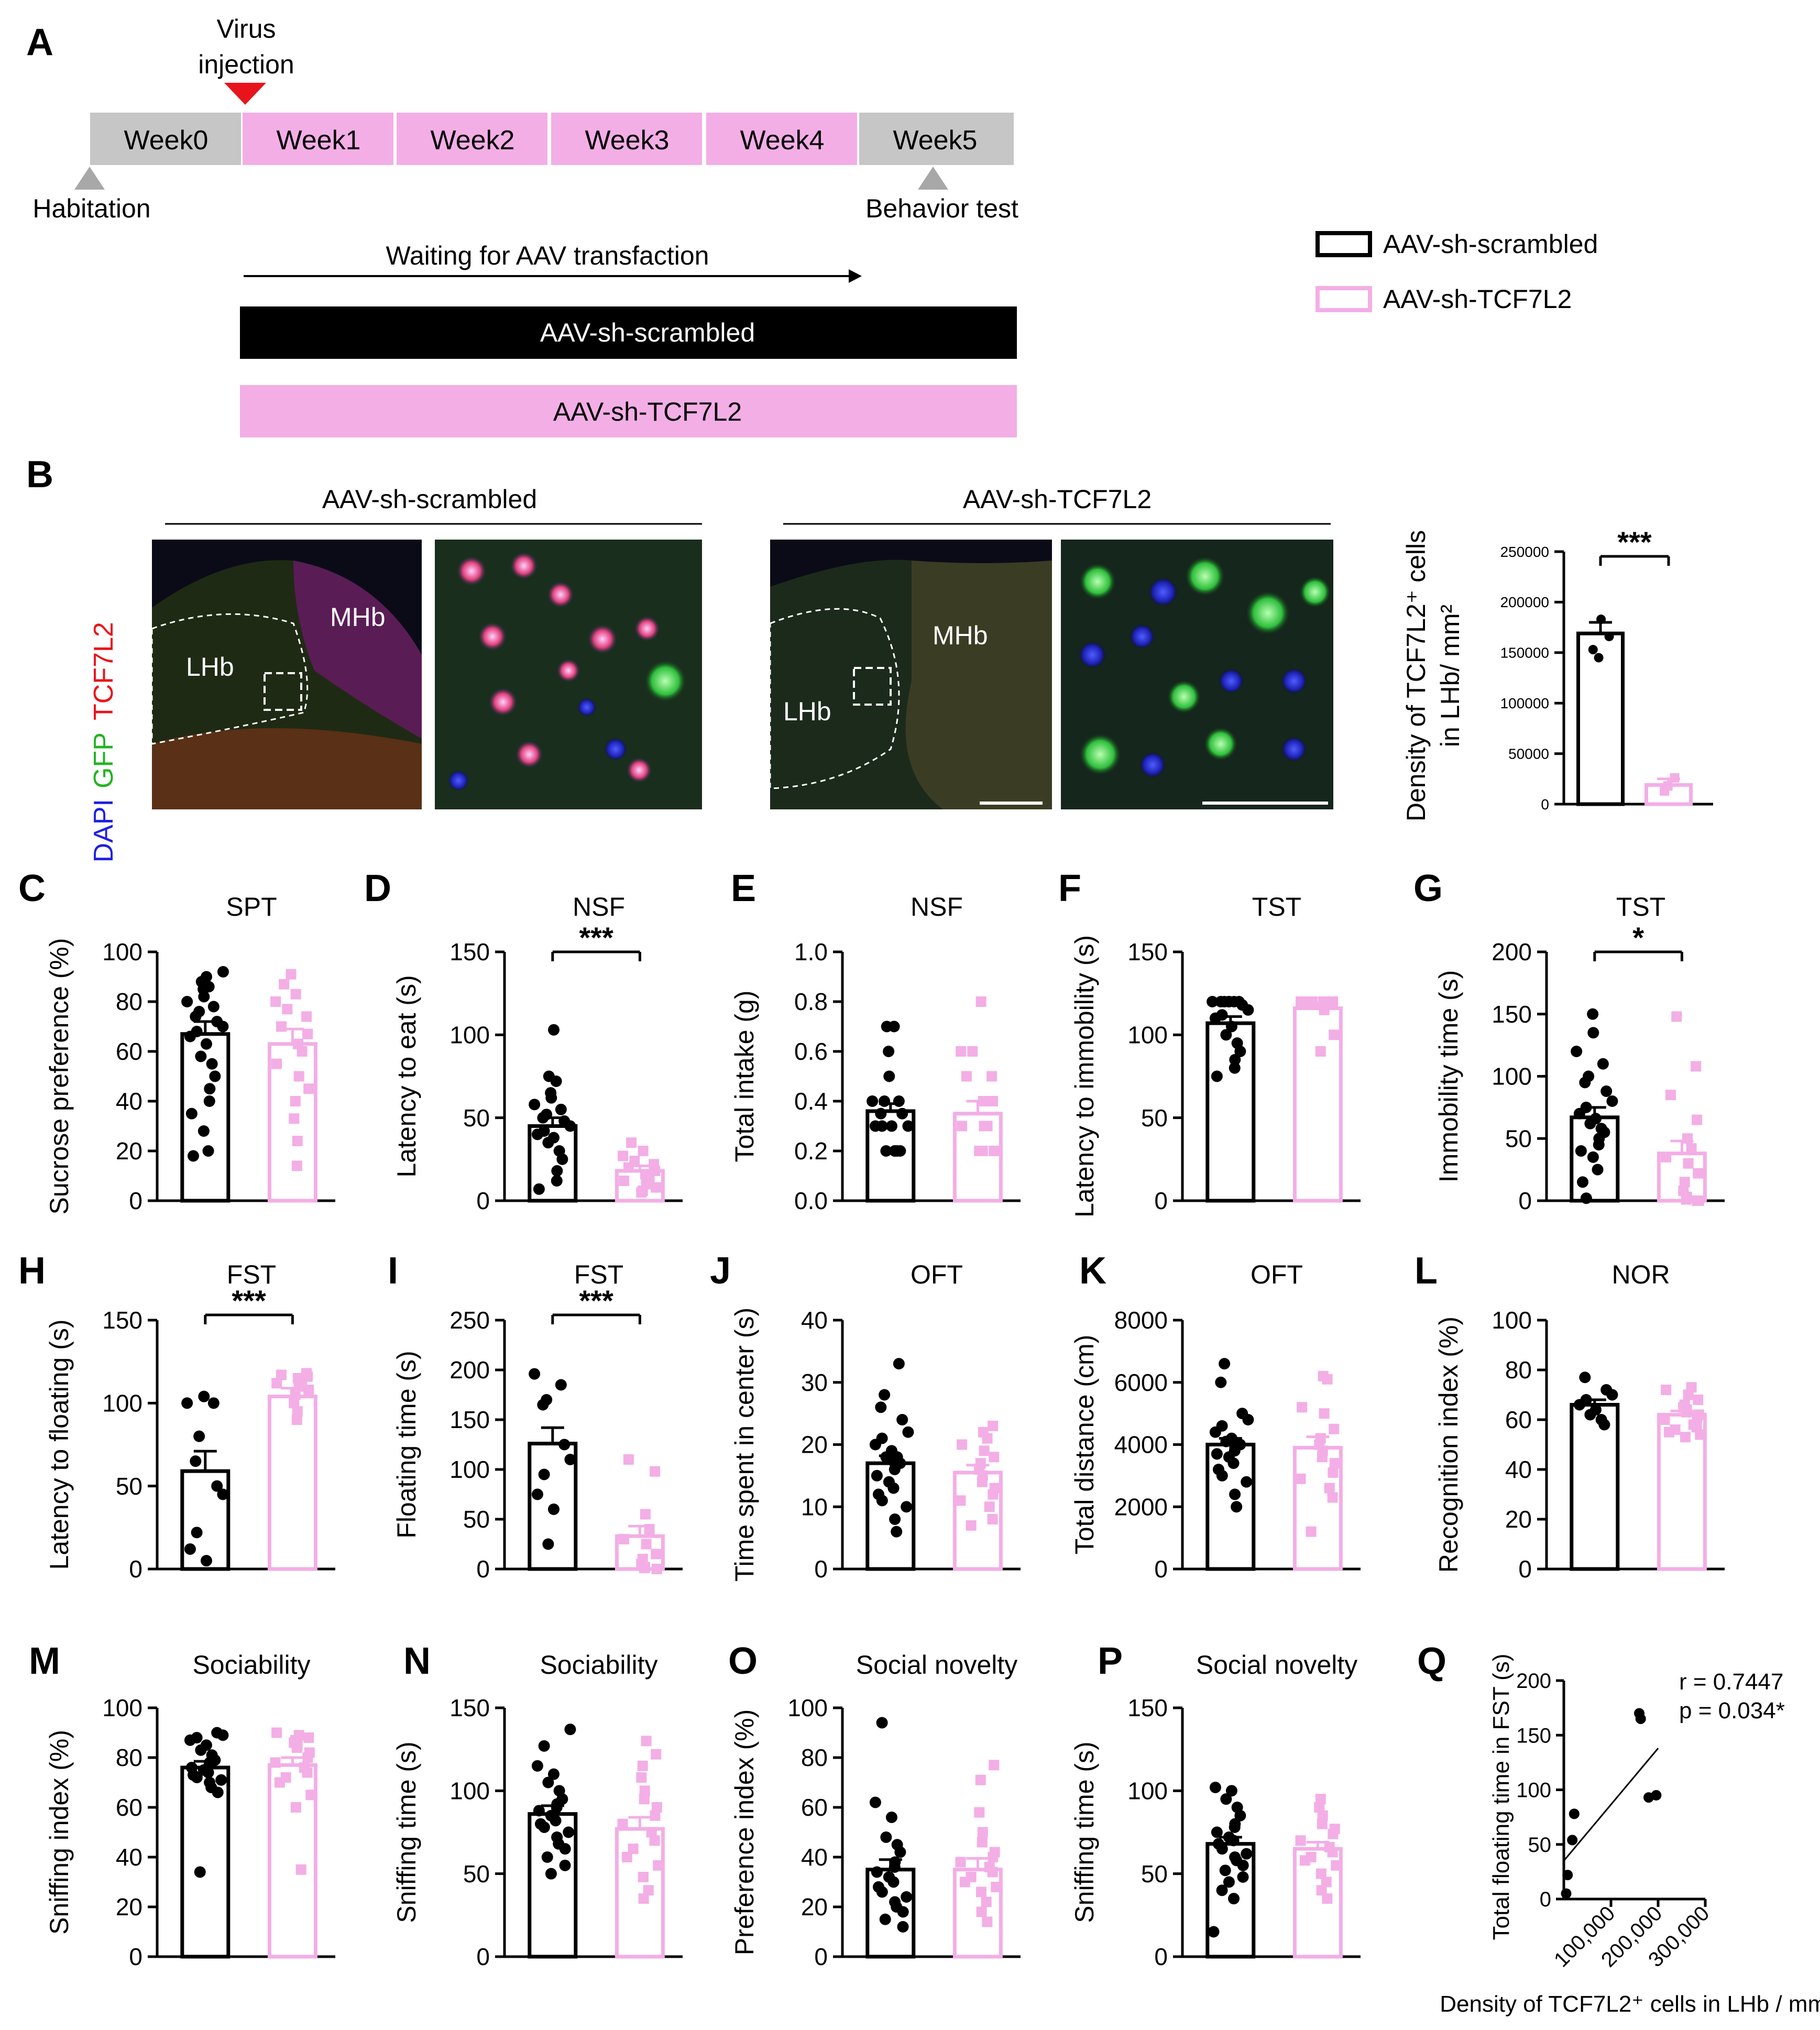 This screenshot has height=2030, width=1820. I want to click on x-axis-label: Density of TCF7L2⁺ cells in LHb / mm², so click(1630, 2004).